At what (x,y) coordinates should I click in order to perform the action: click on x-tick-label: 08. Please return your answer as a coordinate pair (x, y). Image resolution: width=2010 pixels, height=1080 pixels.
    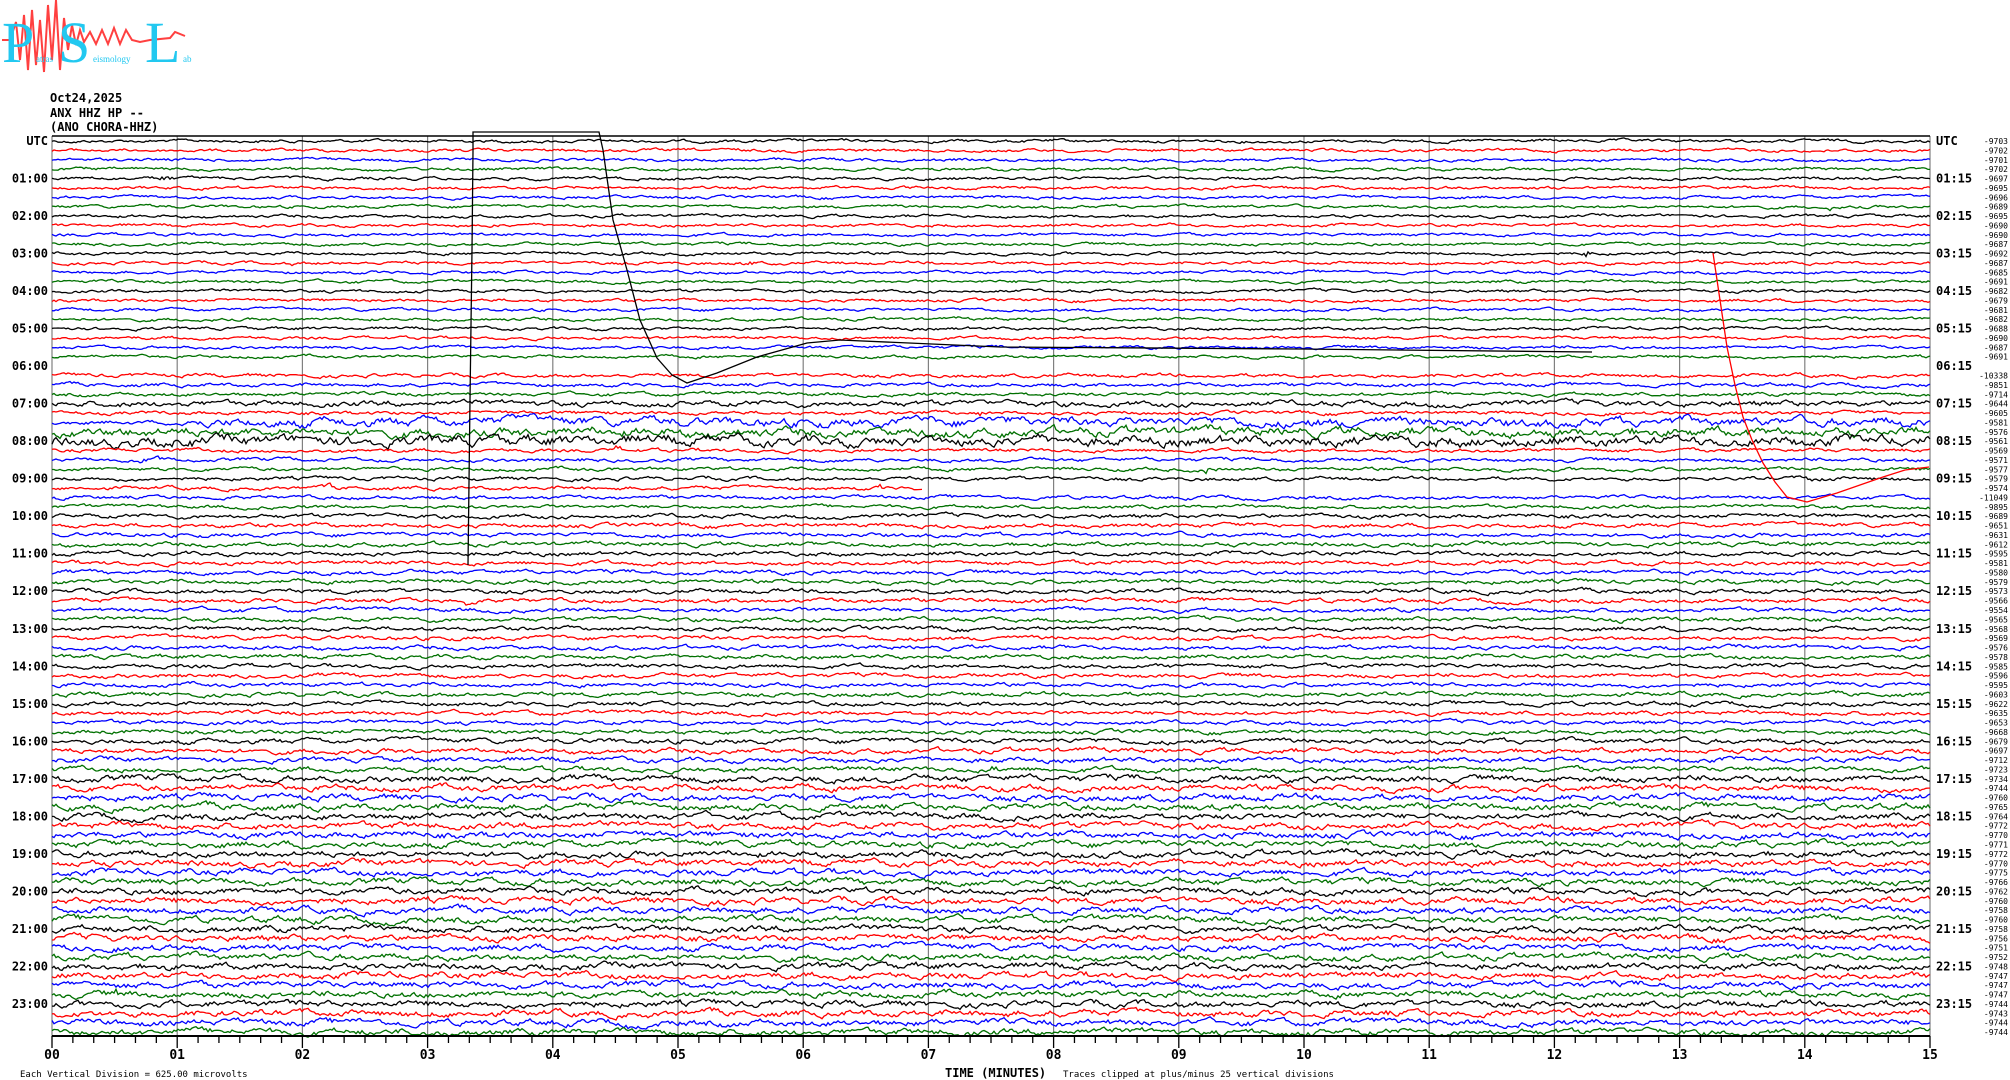
    Looking at the image, I should click on (1054, 1055).